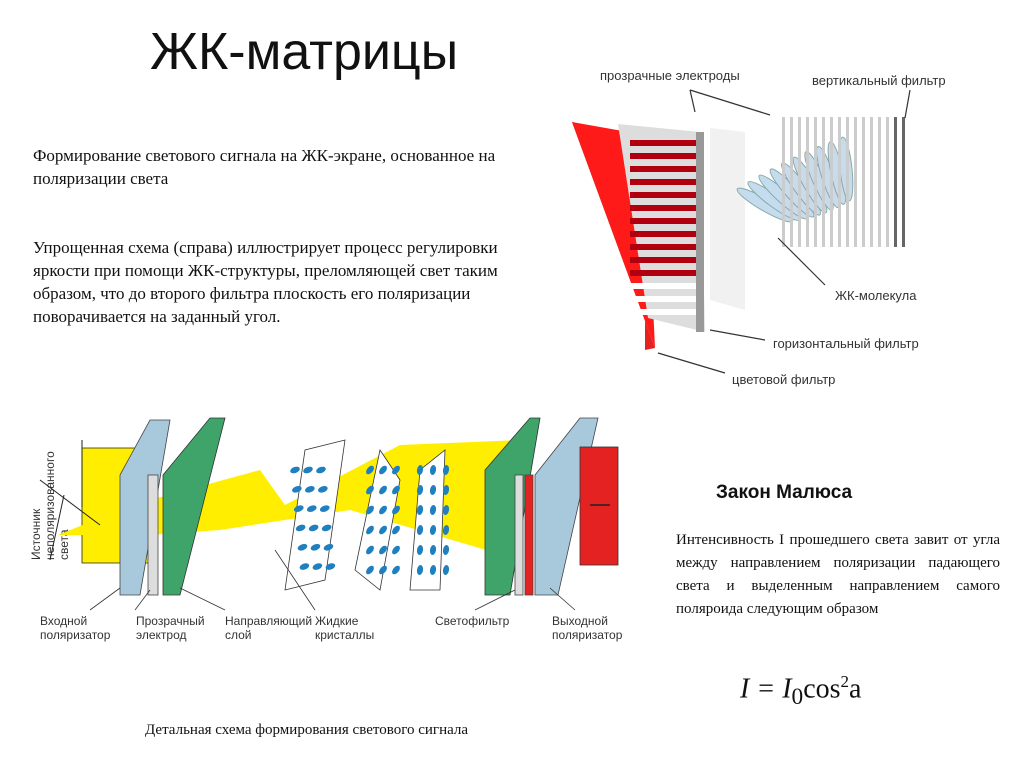 This screenshot has height=767, width=1024. I want to click on lc-molecules, so click(795, 179).